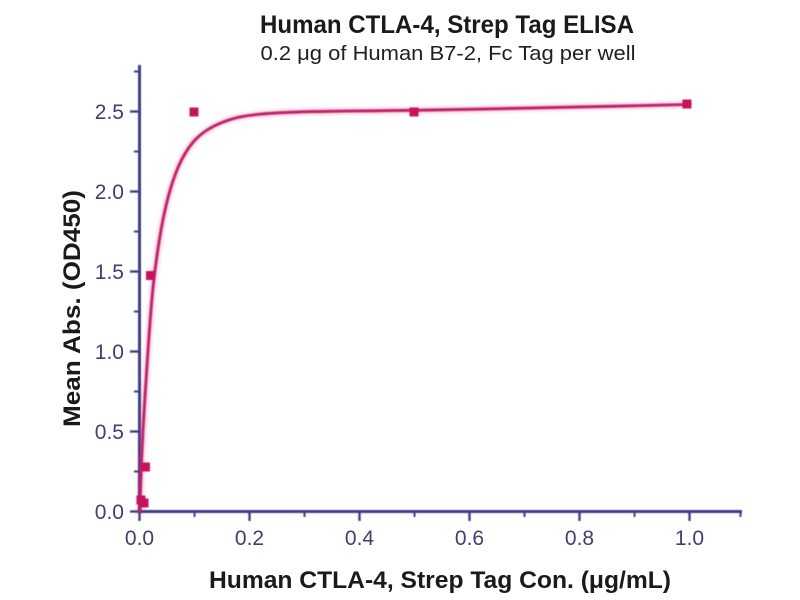 The image size is (800, 600). I want to click on svg-text: Mean Abs. (OD450), so click(72, 308).